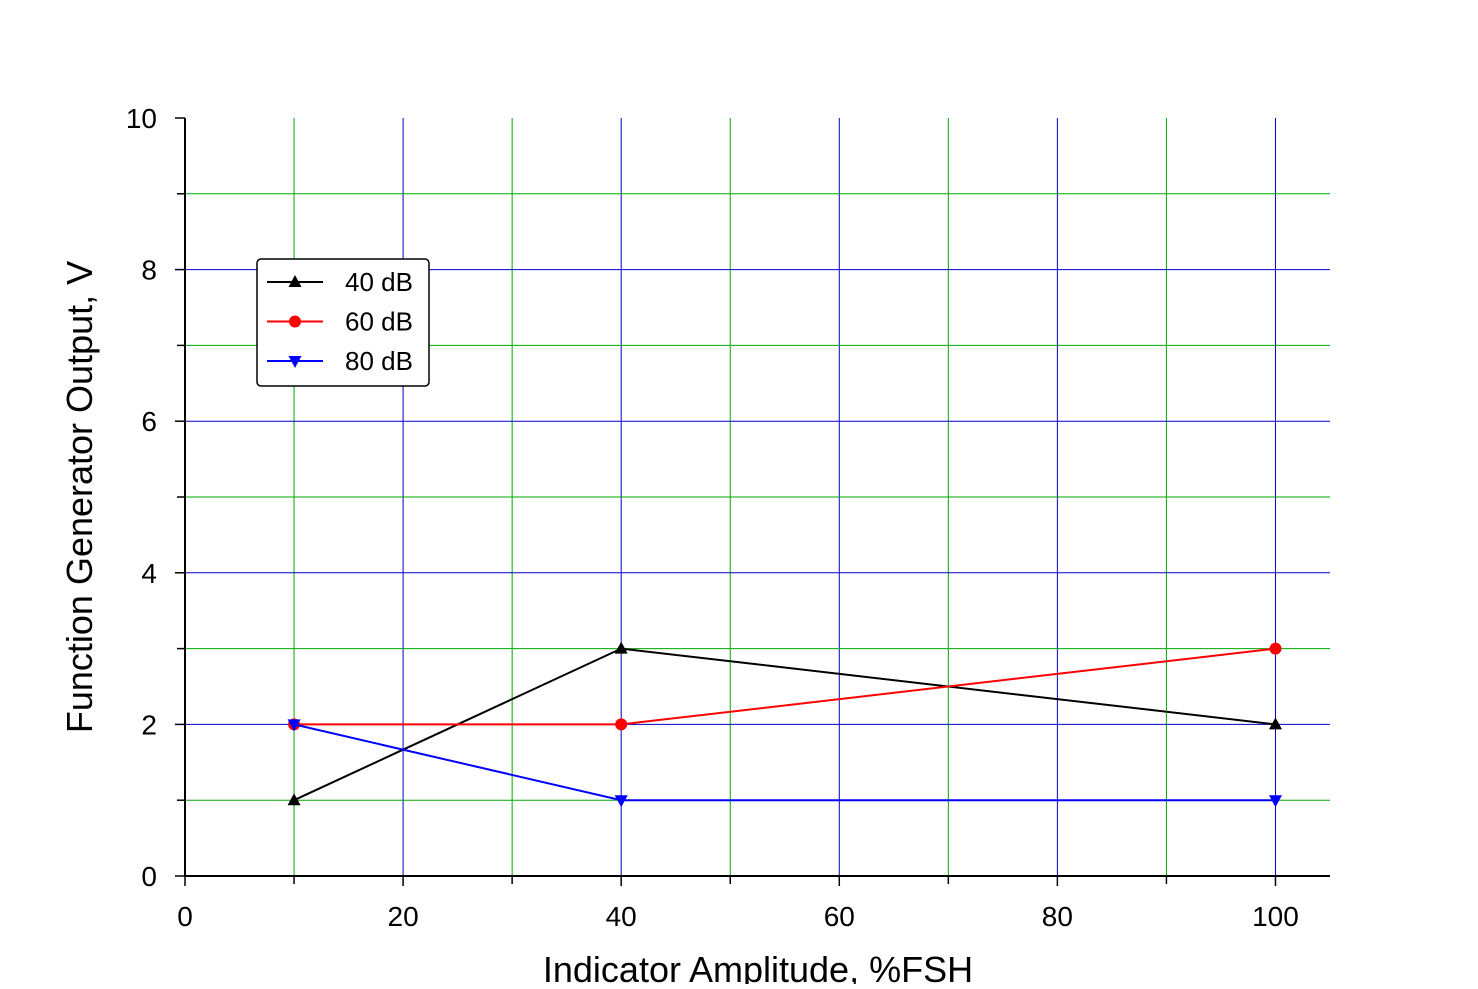 The width and height of the screenshot is (1478, 989). What do you see at coordinates (149, 270) in the screenshot?
I see `y-tick-label: 8` at bounding box center [149, 270].